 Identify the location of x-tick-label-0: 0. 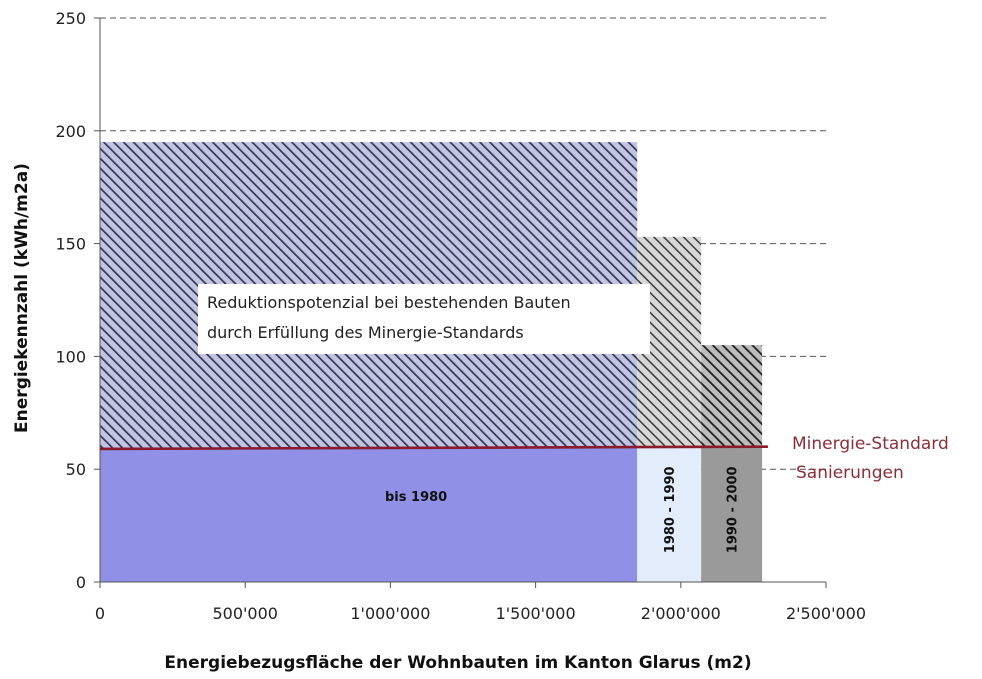
(100, 613).